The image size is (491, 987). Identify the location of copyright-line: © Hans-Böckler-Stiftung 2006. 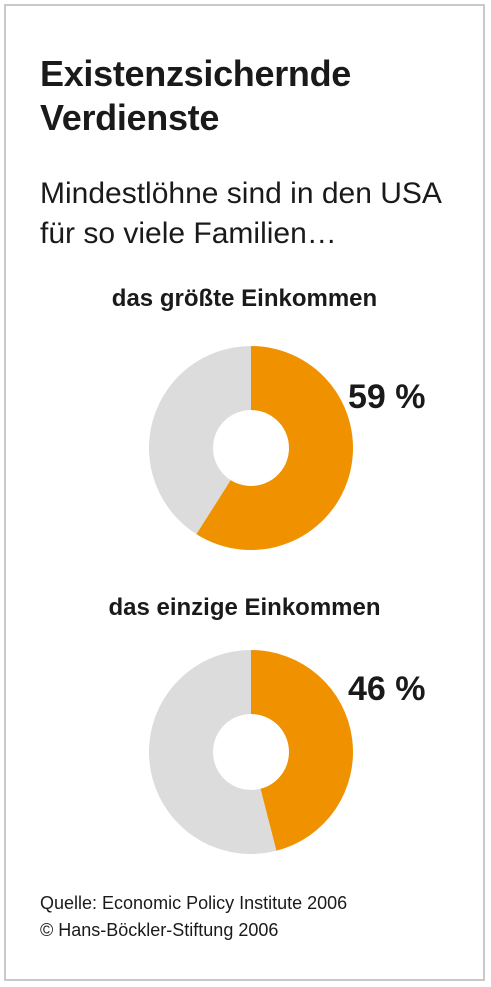
(159, 930).